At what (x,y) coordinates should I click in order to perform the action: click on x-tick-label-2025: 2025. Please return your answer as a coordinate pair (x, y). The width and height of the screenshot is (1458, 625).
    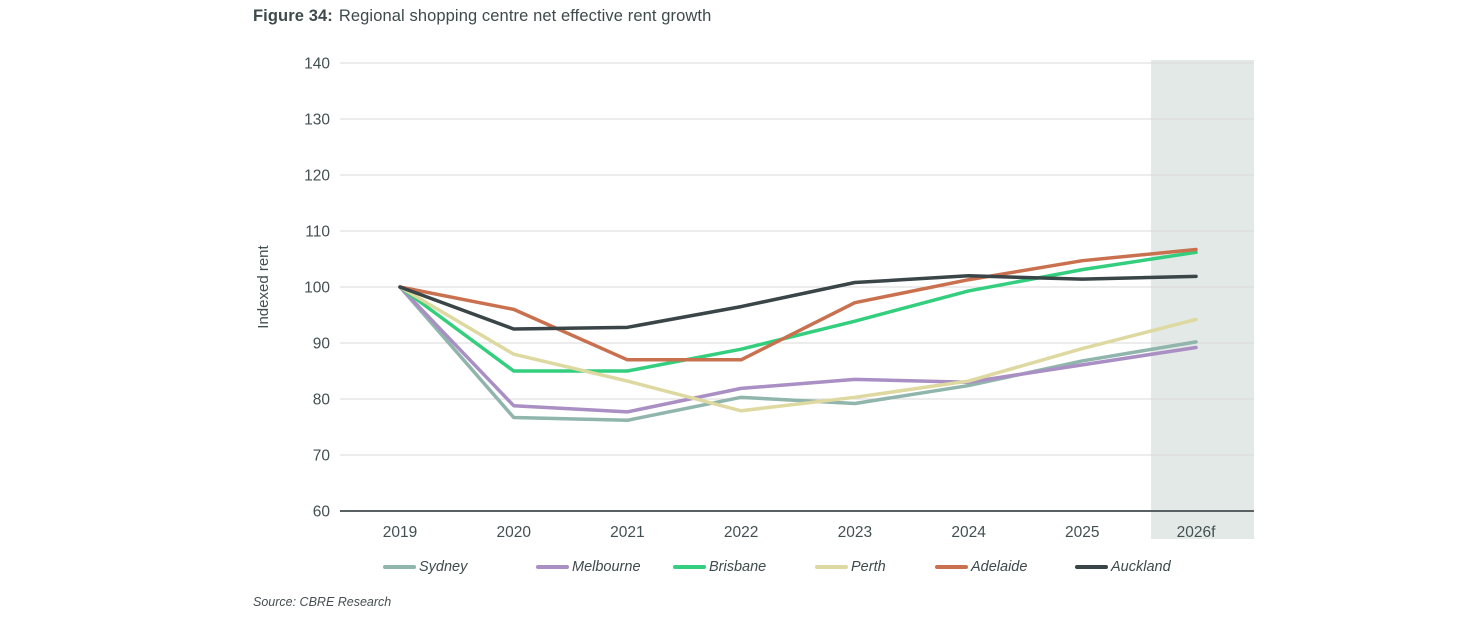
    Looking at the image, I should click on (1082, 532).